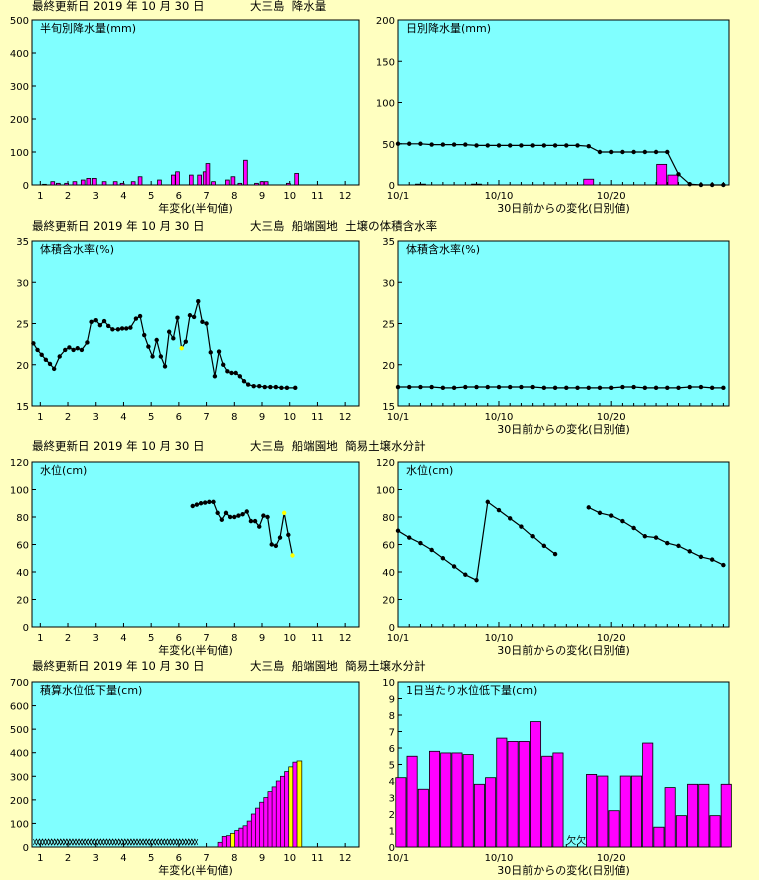 Image resolution: width=759 pixels, height=880 pixels. What do you see at coordinates (195, 650) in the screenshot?
I see `wl_half-xlabel: 年変化(半旬値)` at bounding box center [195, 650].